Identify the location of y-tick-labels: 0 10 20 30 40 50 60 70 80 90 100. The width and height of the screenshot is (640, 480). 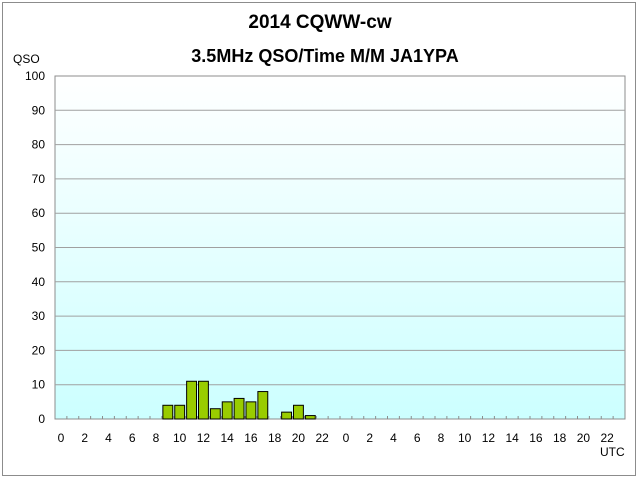
(35, 247).